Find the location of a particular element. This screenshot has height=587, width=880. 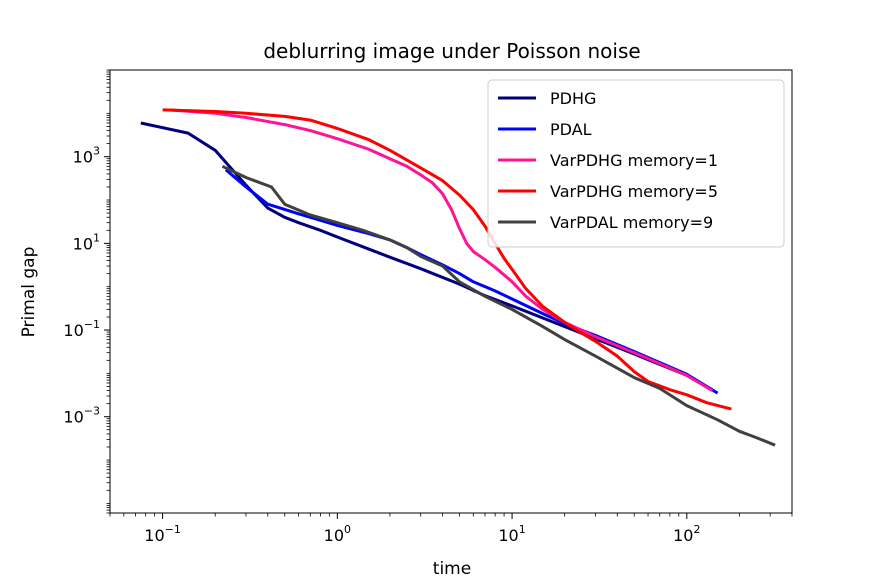

legend-box is located at coordinates (636, 163).